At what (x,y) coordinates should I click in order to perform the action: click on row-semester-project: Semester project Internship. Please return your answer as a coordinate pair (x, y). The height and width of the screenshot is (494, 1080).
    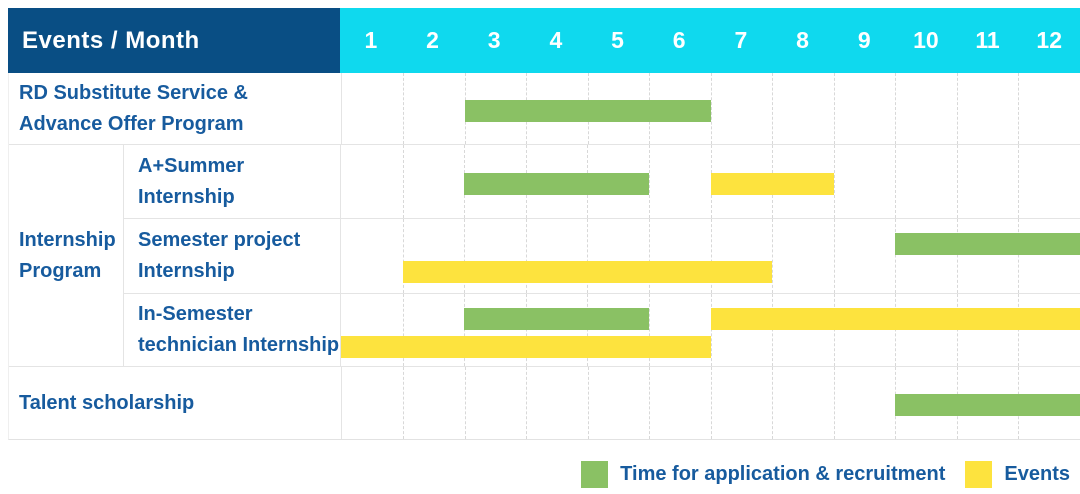
    Looking at the image, I should click on (602, 255).